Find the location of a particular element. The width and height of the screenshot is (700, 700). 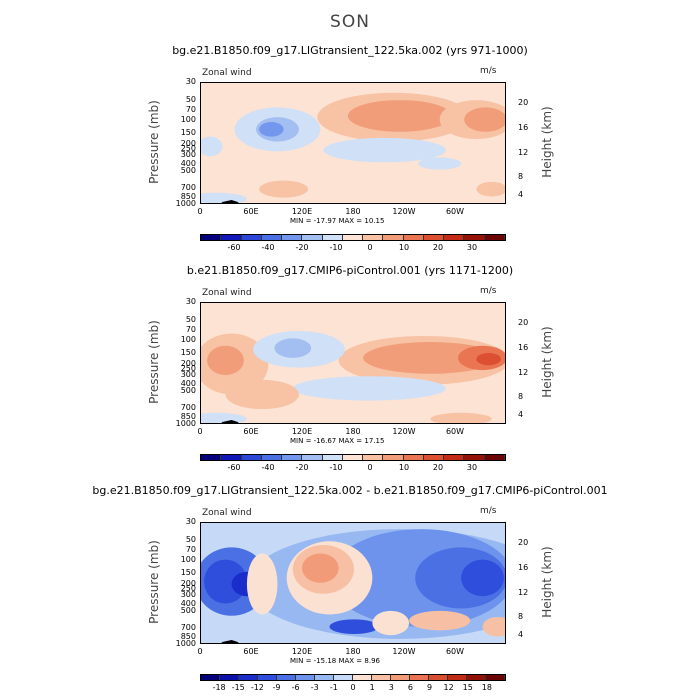

colorbar-tick-label: 15 is located at coordinates (467, 687).